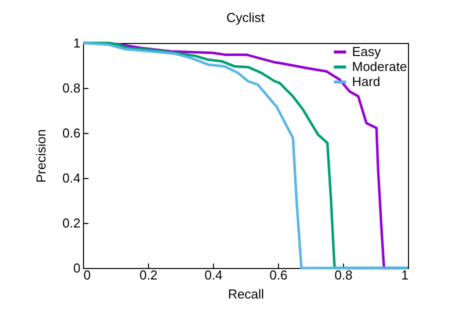 This screenshot has width=450, height=315. Describe the element at coordinates (148, 275) in the screenshot. I see `x-tick-label: 0.2` at that location.